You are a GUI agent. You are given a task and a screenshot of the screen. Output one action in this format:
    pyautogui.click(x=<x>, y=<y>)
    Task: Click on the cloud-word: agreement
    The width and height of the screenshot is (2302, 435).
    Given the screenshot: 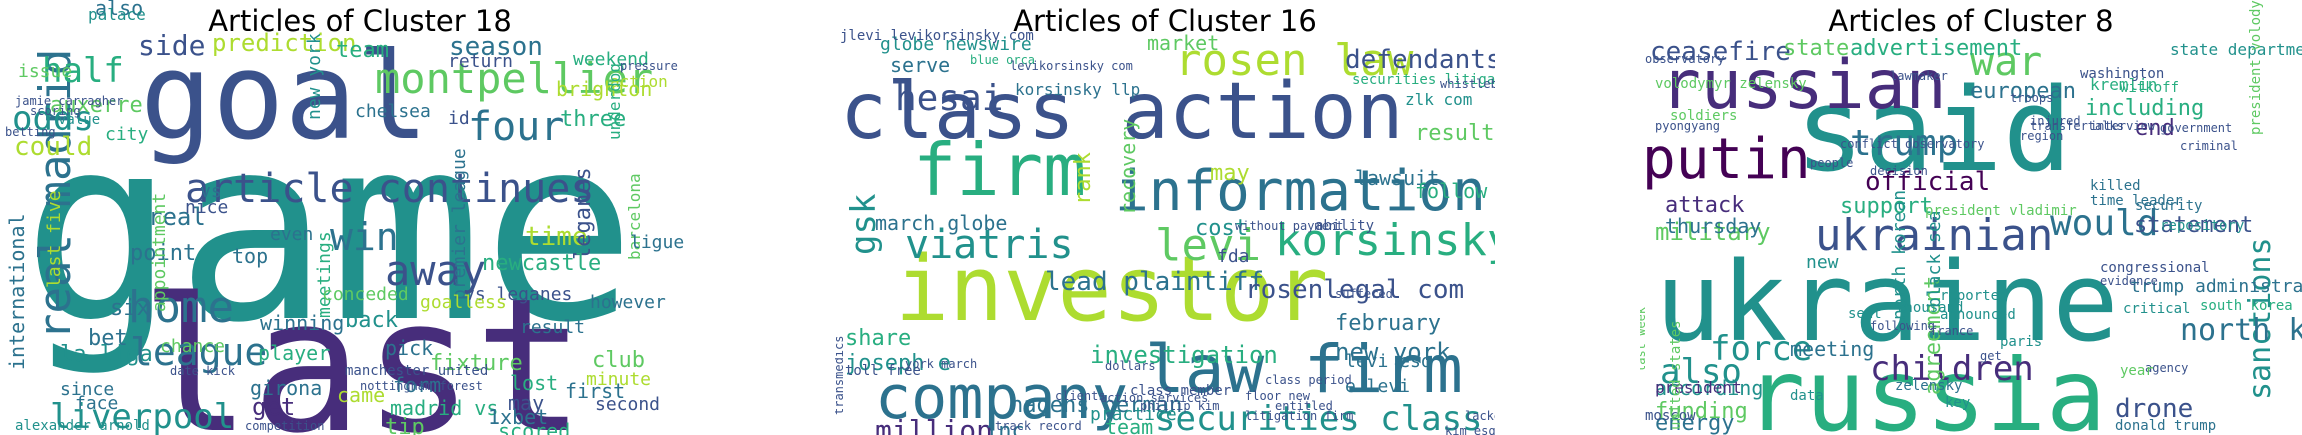 What is the action you would take?
    pyautogui.click(x=1933, y=335)
    